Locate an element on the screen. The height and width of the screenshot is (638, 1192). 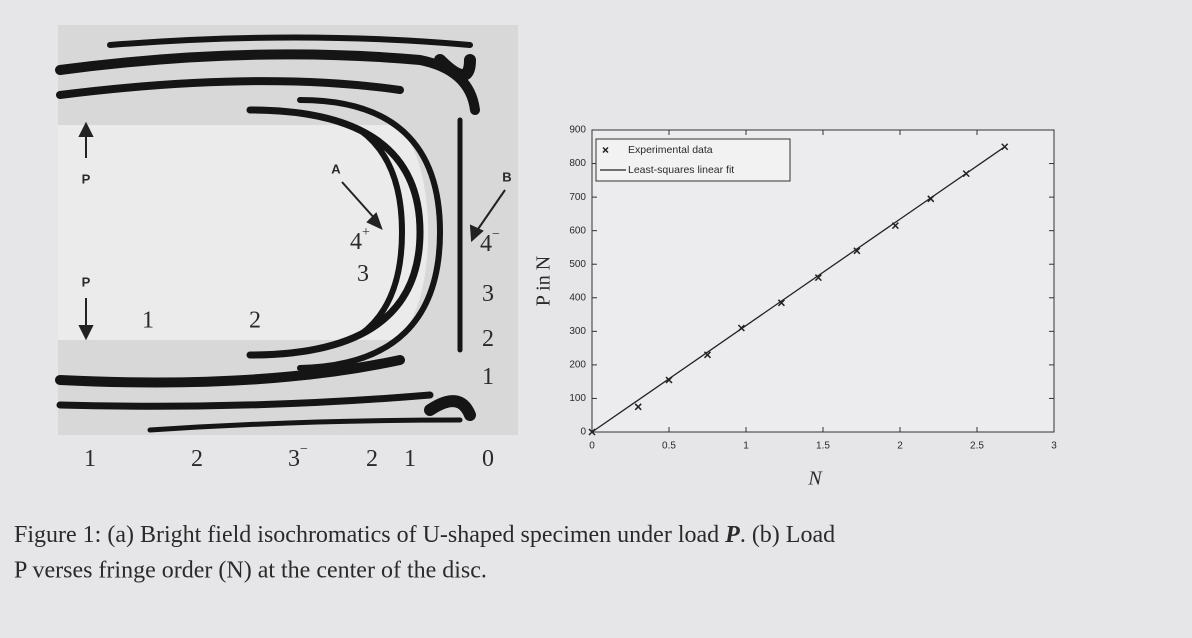
x-tick-label: 1.5 is located at coordinates (823, 446).